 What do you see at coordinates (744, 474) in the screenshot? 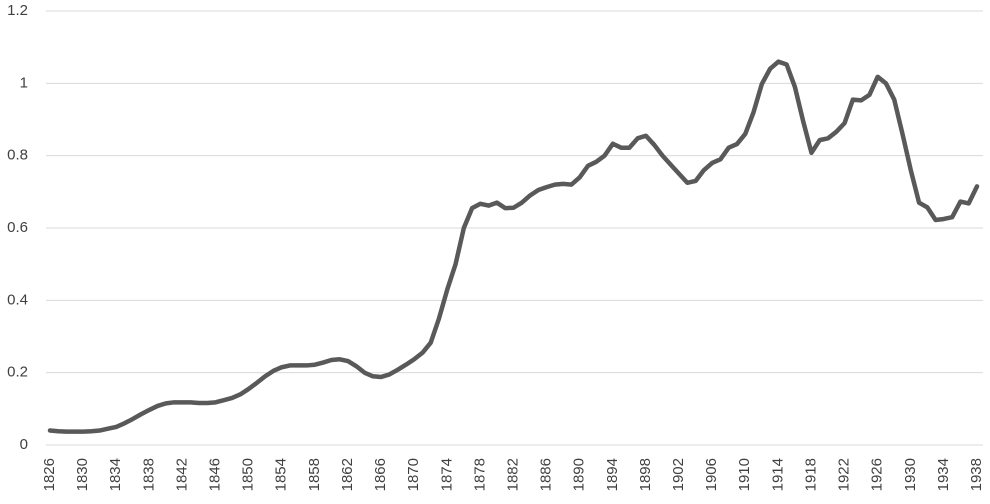
I see `x-tick-label: 1910` at bounding box center [744, 474].